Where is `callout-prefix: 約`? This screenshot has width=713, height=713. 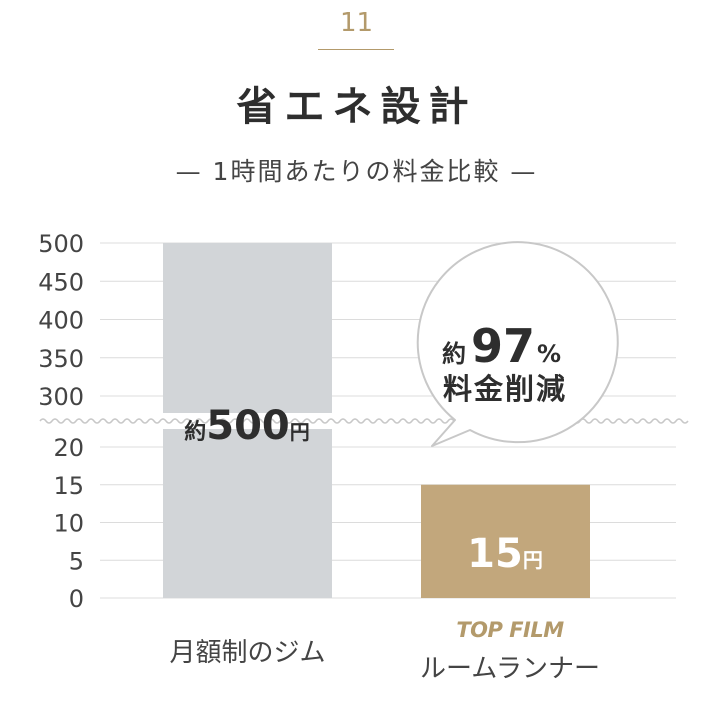
callout-prefix: 約 is located at coordinates (454, 354).